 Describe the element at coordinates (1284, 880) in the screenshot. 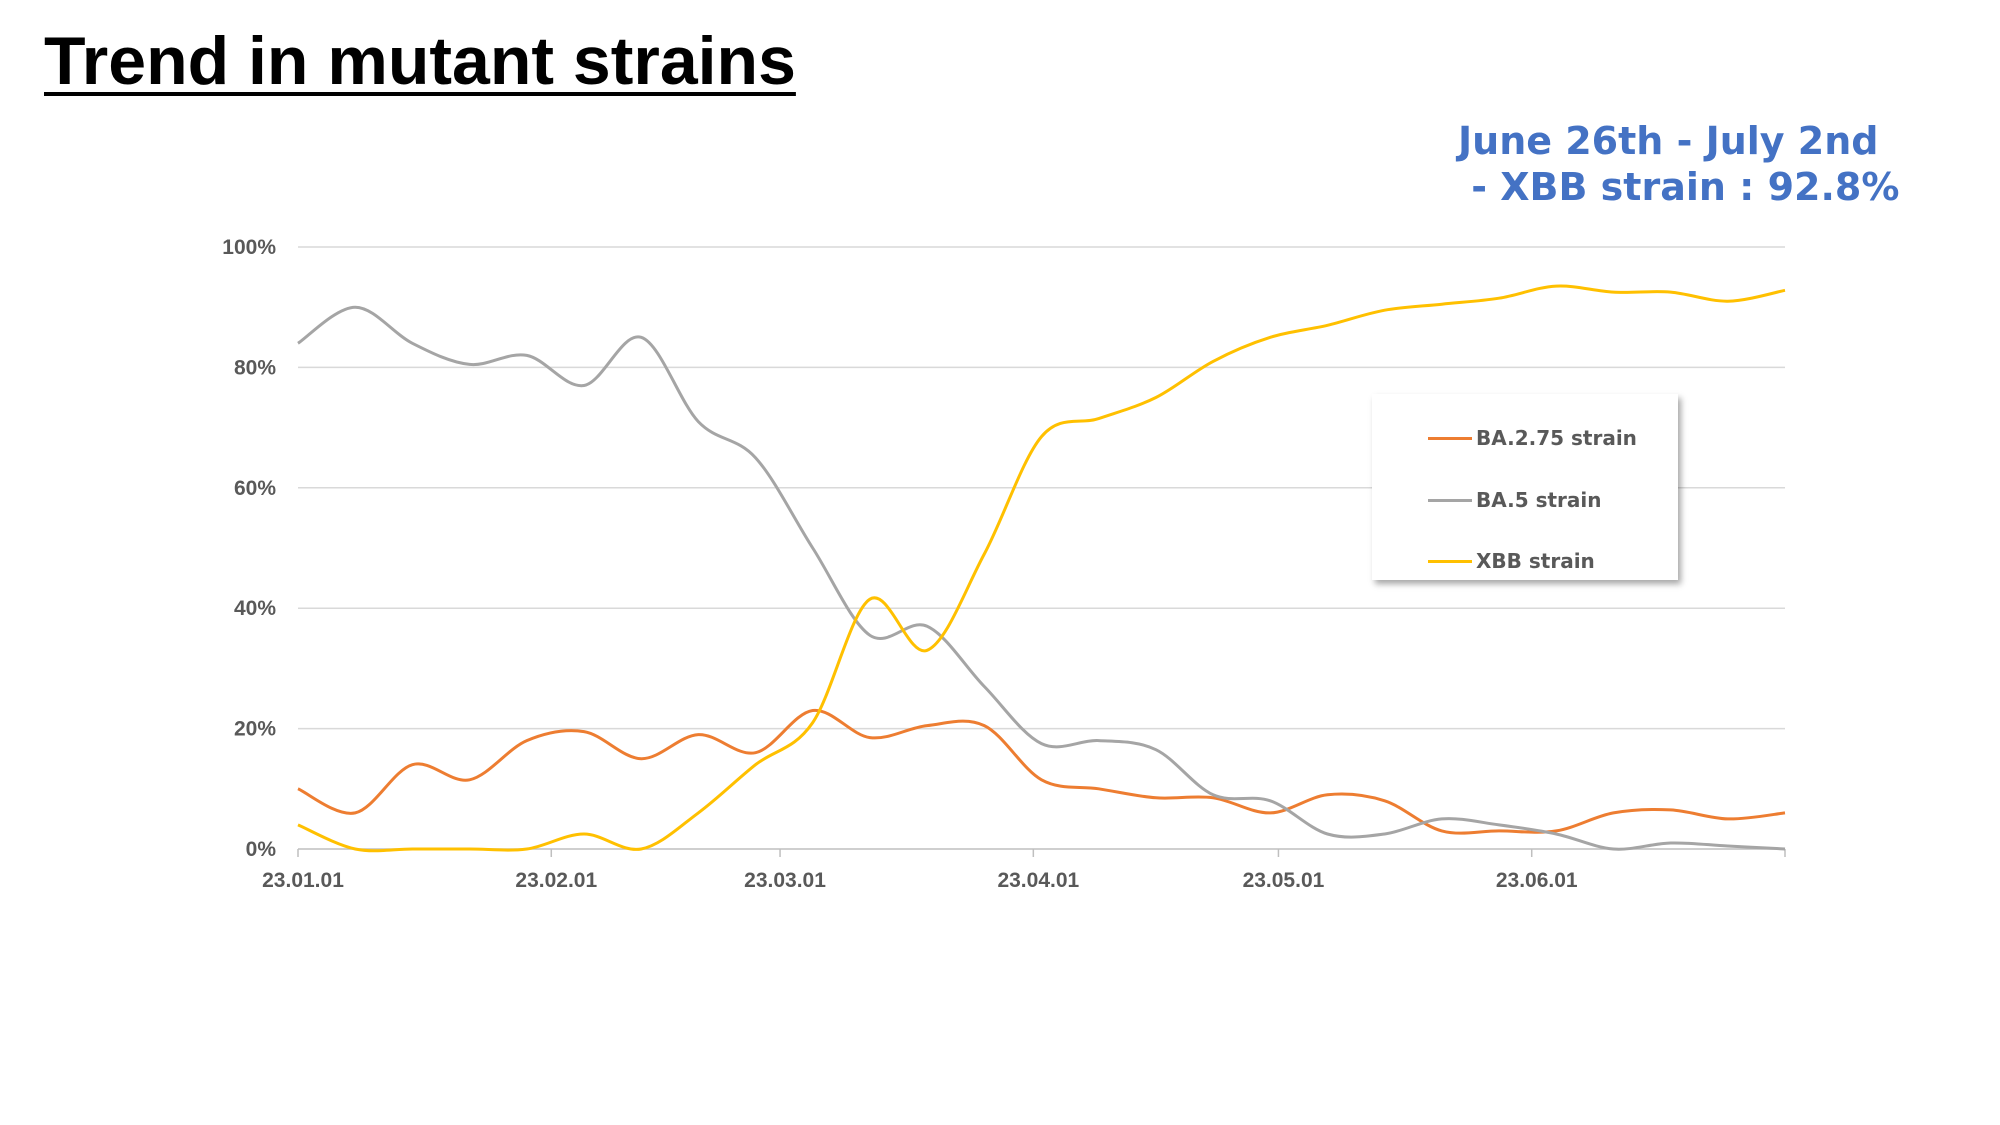

I see `x-tick-label: 23.05.01` at that location.